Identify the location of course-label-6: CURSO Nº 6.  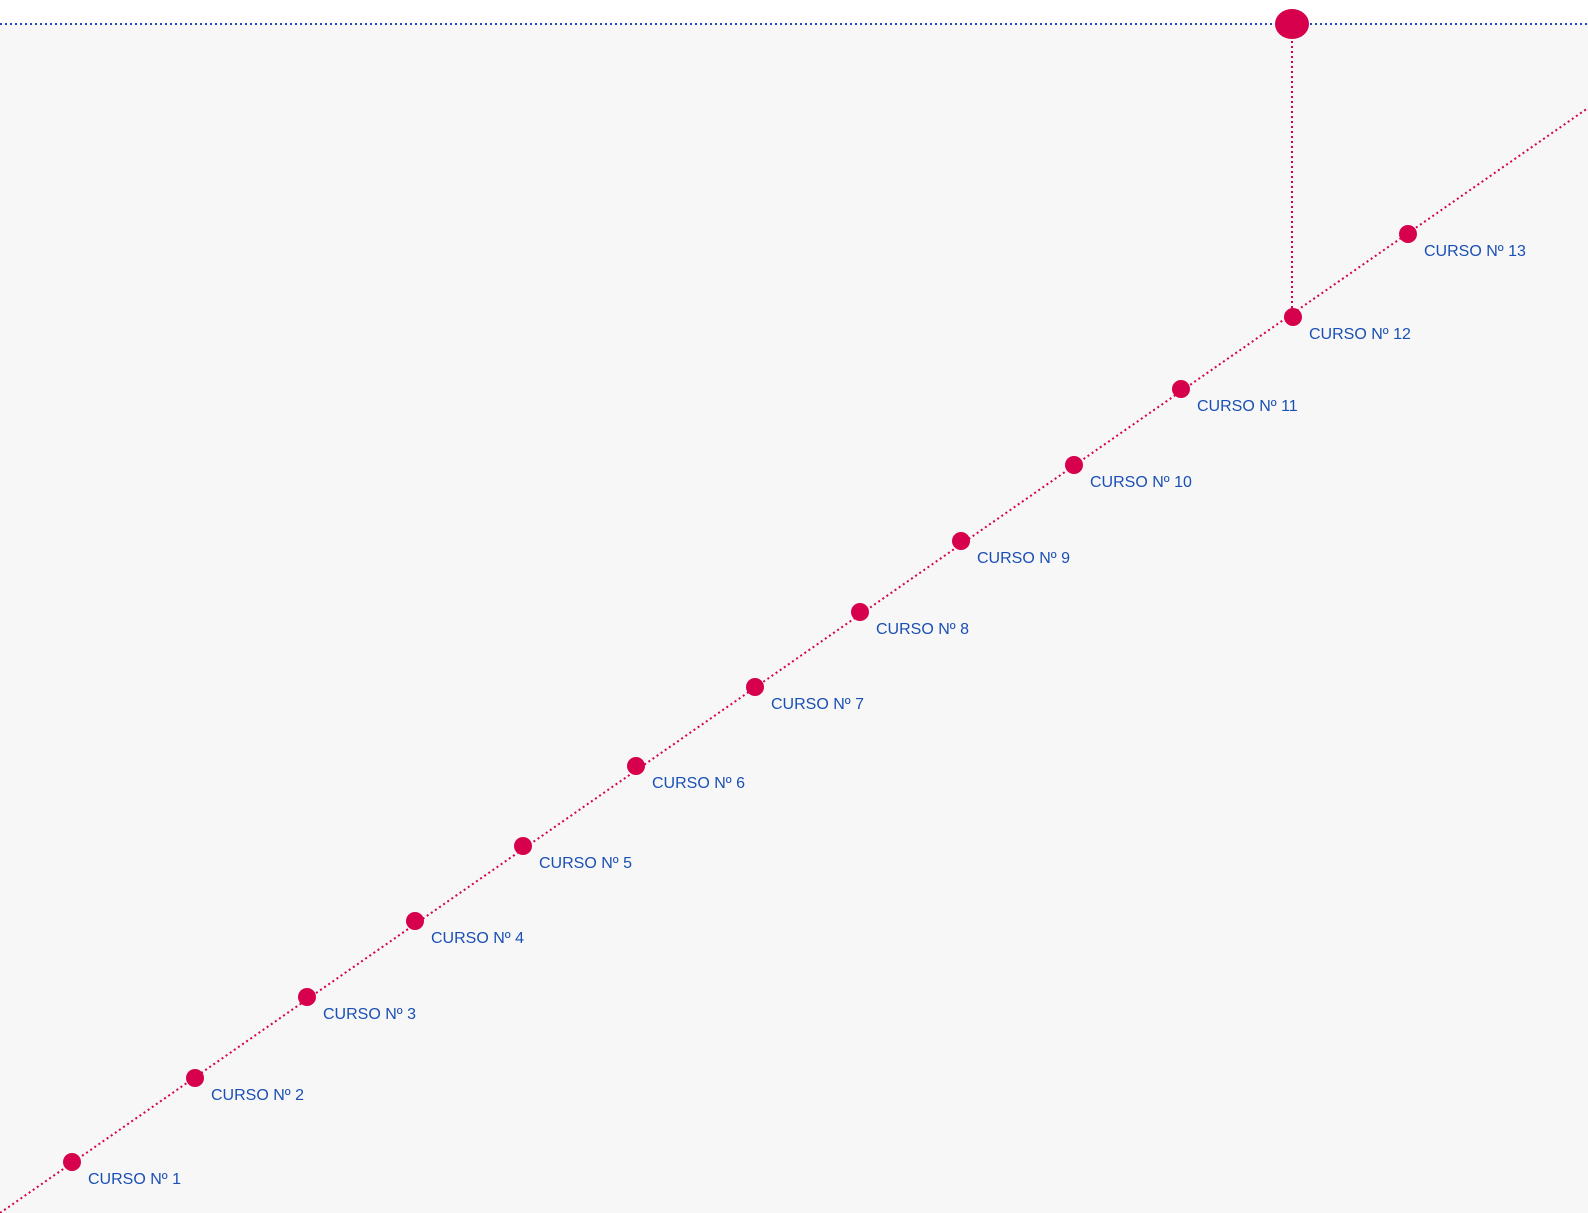
(698, 783).